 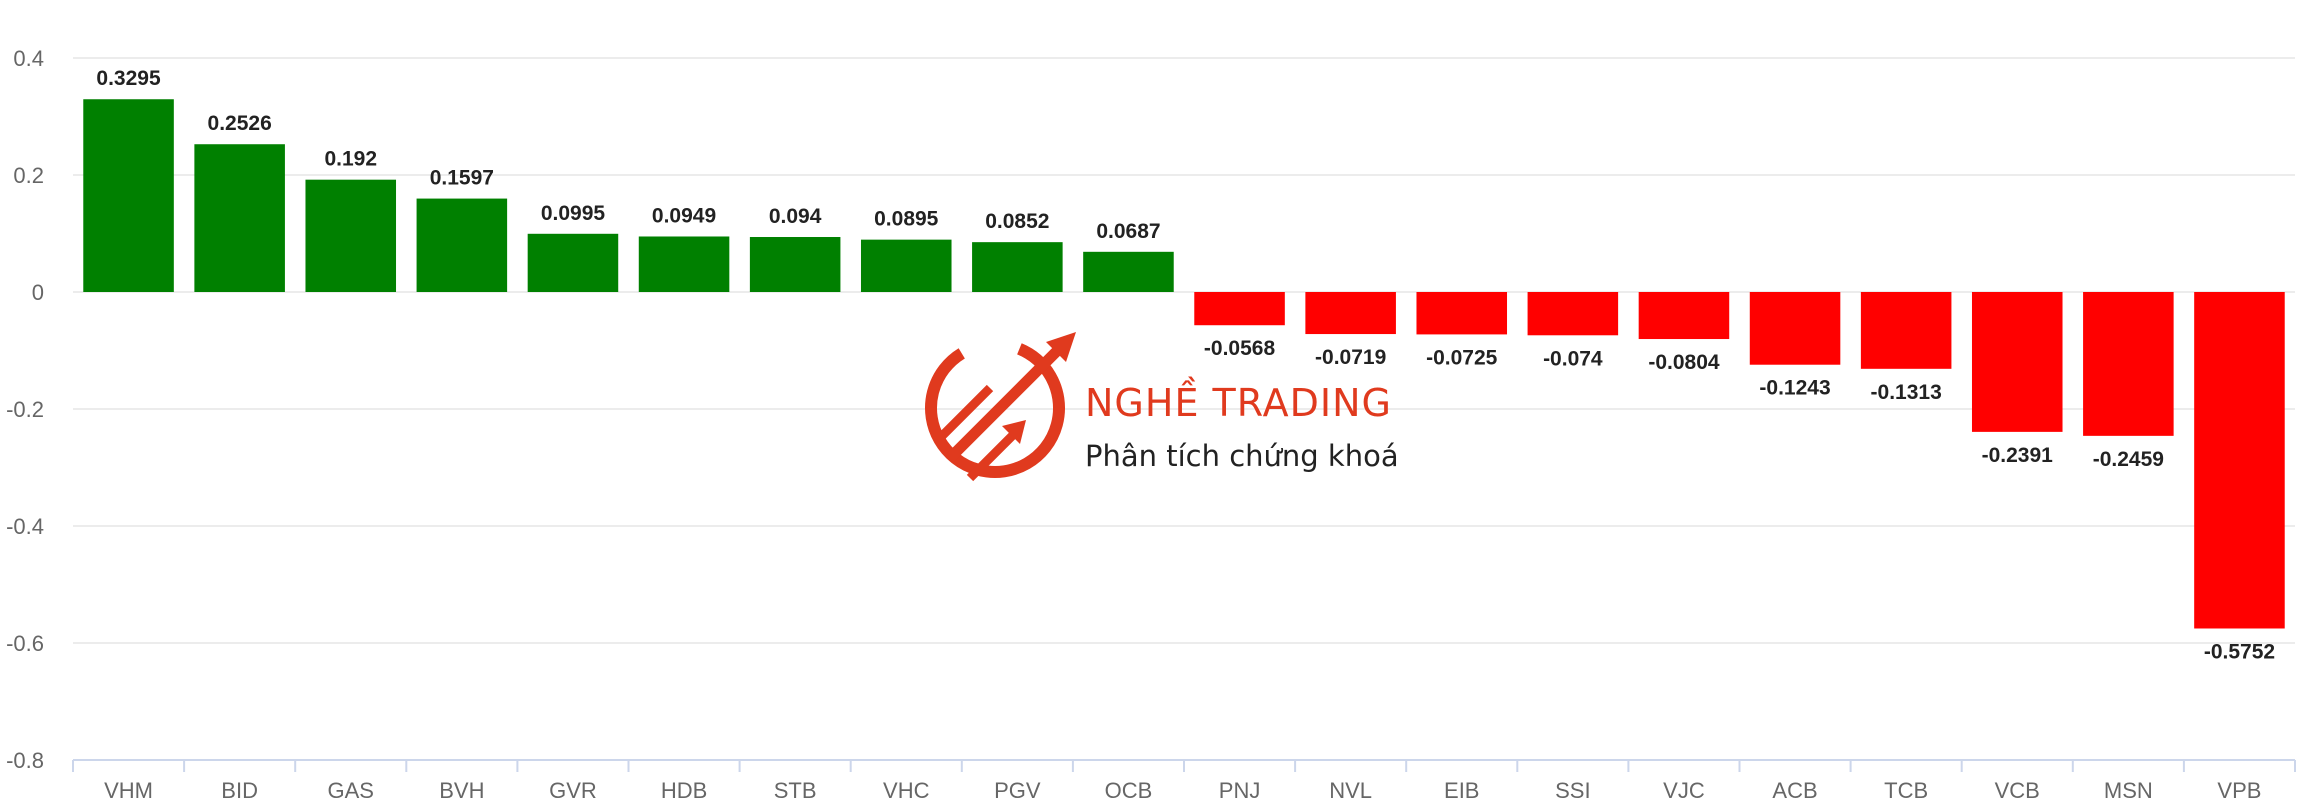 What do you see at coordinates (128, 78) in the screenshot?
I see `data-label: 0.3295` at bounding box center [128, 78].